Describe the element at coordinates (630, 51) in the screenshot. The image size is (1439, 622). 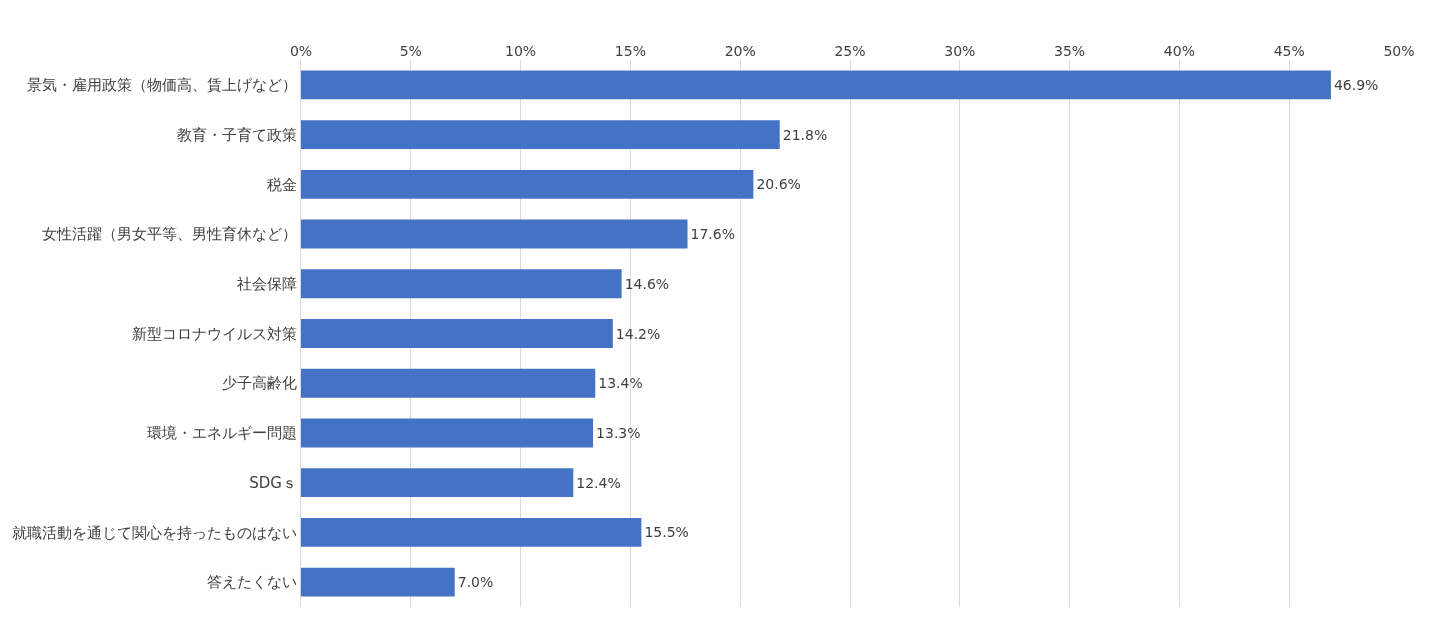
I see `x-tick-label: 15%` at that location.